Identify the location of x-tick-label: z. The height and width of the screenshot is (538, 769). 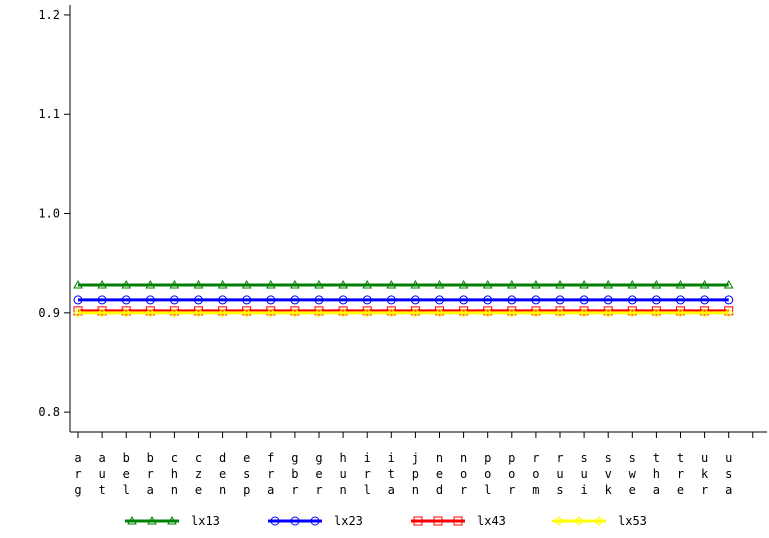
(198, 474).